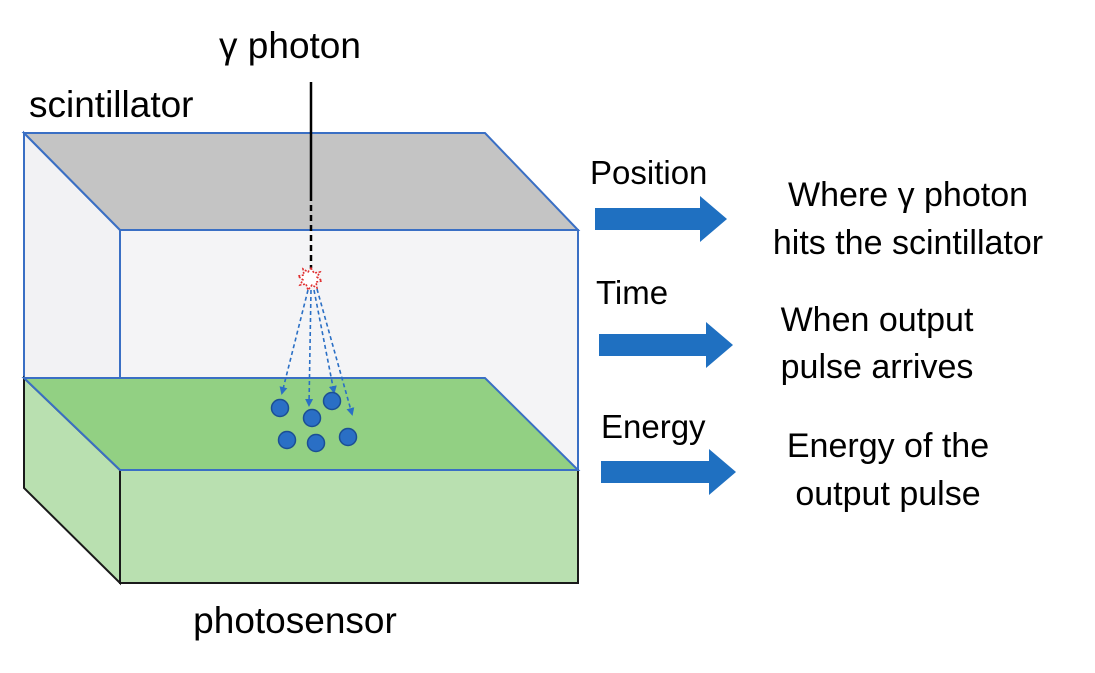  I want to click on output-time-name: Time, so click(632, 292).